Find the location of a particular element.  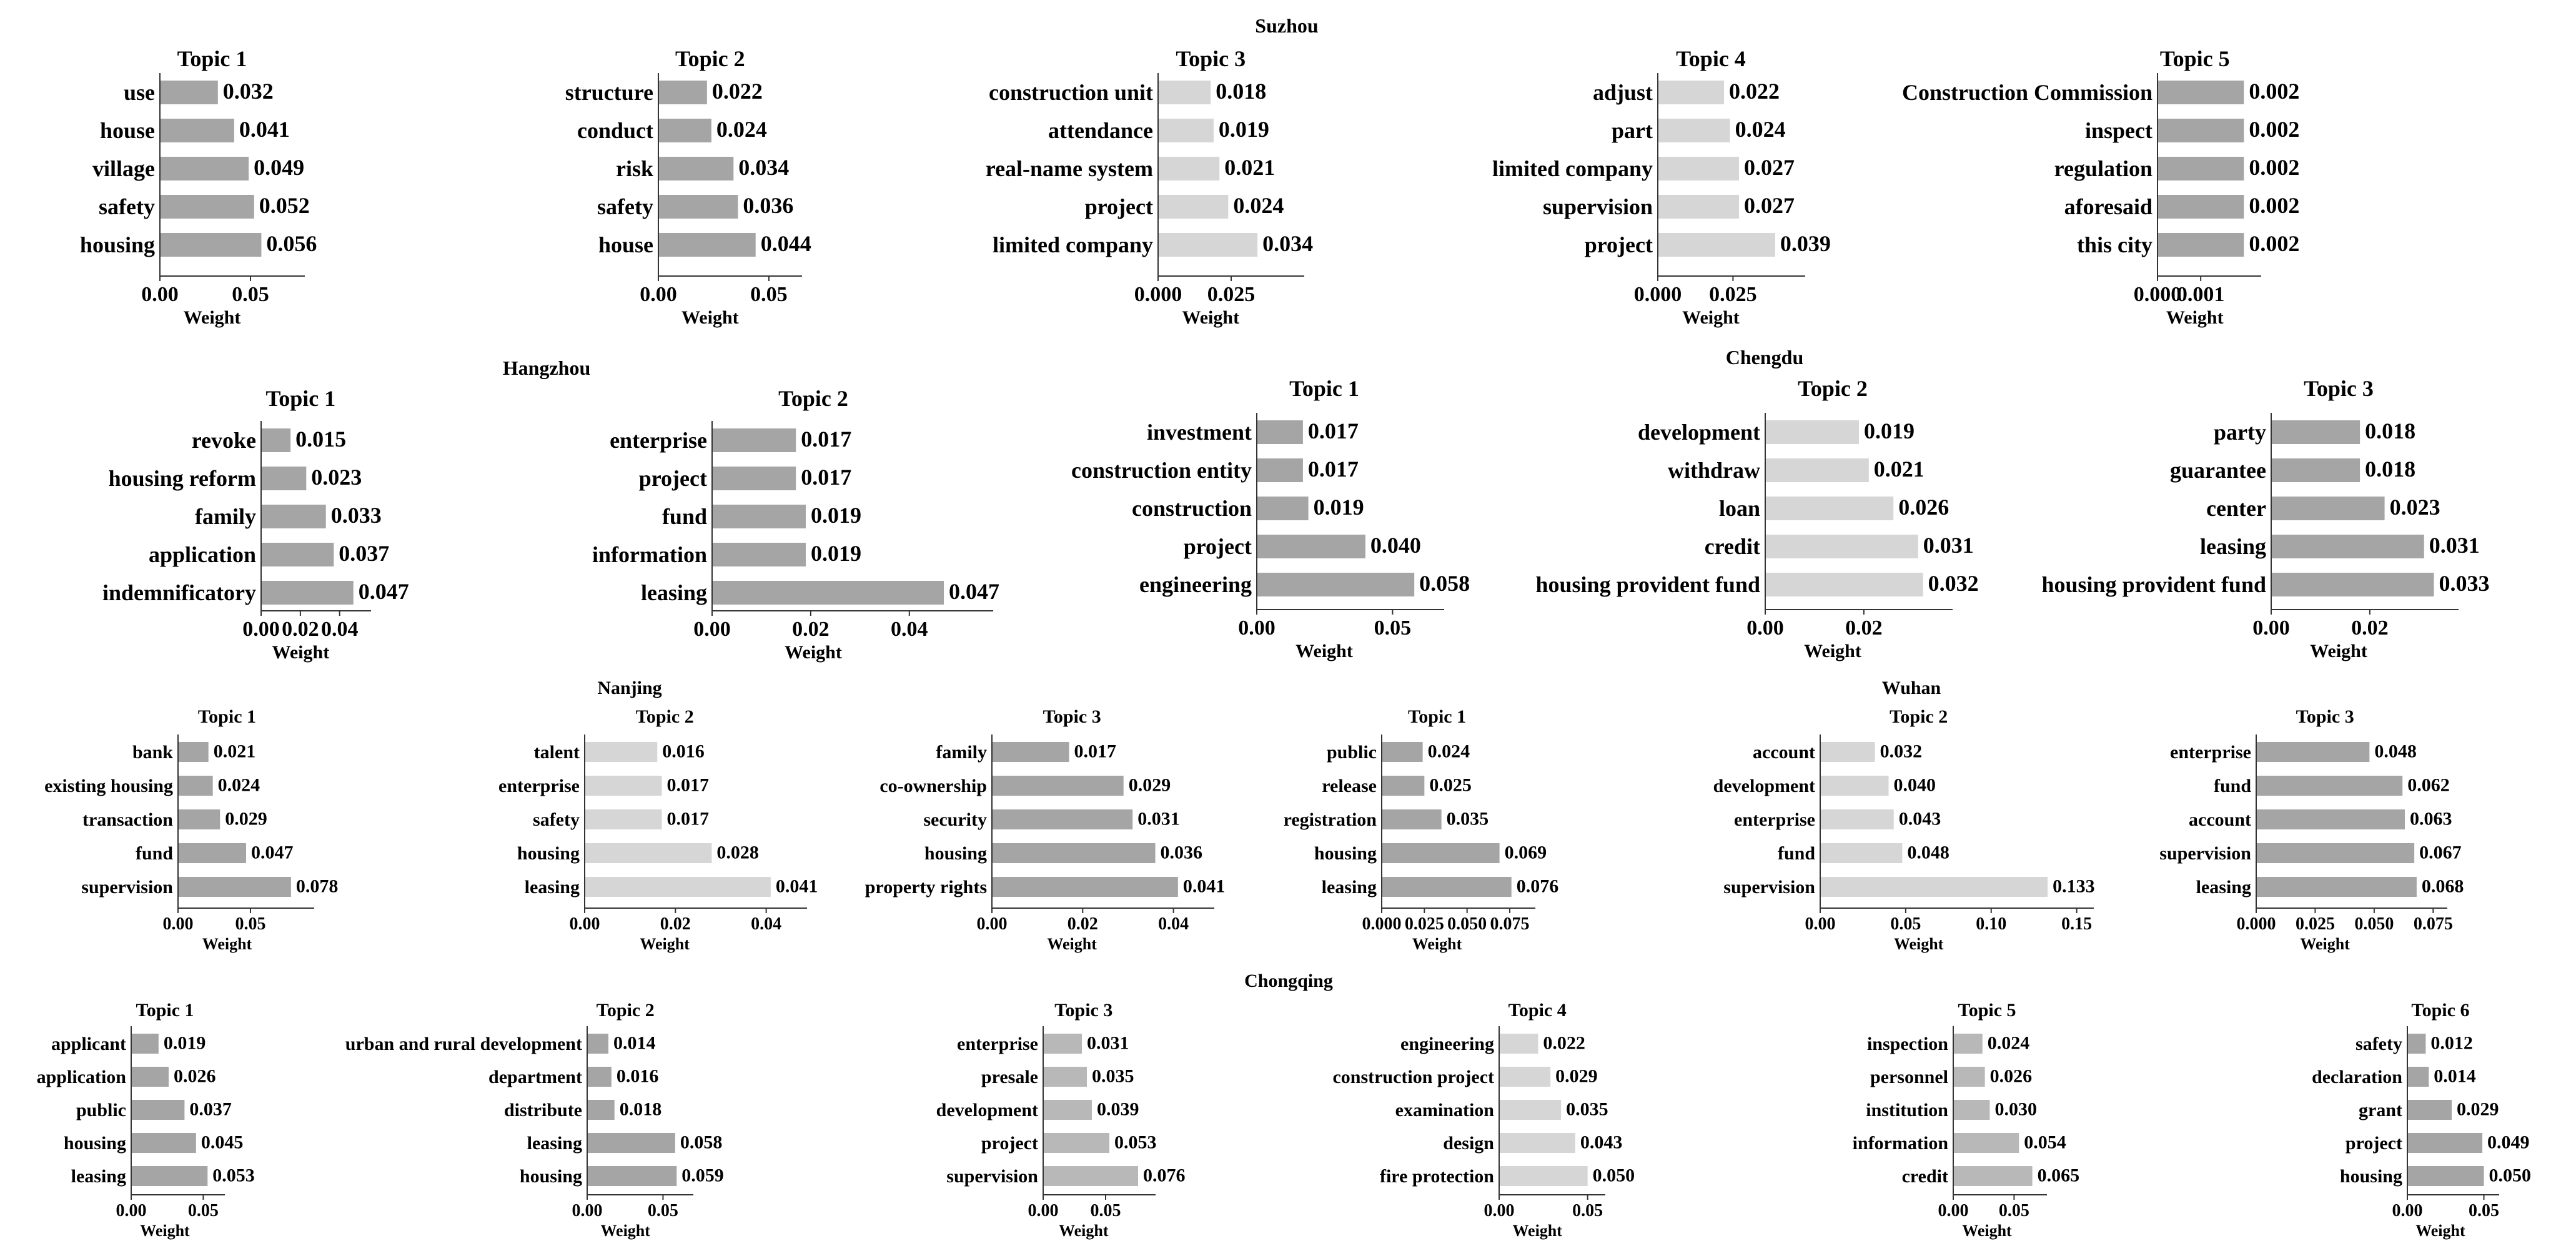

value-label: 0.024 is located at coordinates (1760, 129).